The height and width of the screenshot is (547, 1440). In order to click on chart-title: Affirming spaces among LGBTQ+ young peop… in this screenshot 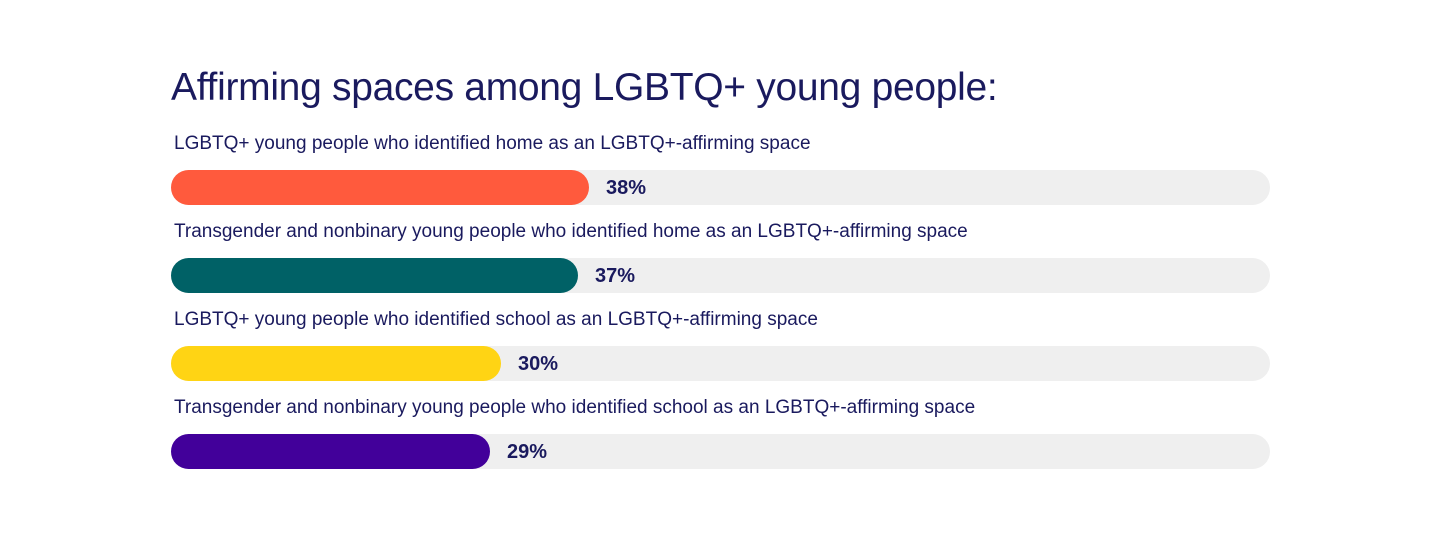, I will do `click(584, 87)`.